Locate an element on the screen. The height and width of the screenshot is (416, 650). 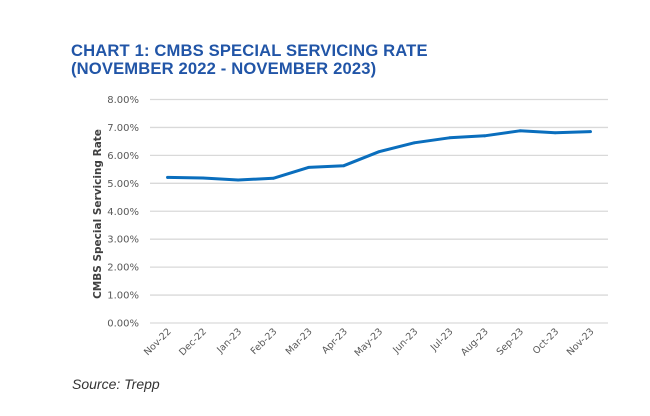
y-tick-label: 2.00% is located at coordinates (123, 268).